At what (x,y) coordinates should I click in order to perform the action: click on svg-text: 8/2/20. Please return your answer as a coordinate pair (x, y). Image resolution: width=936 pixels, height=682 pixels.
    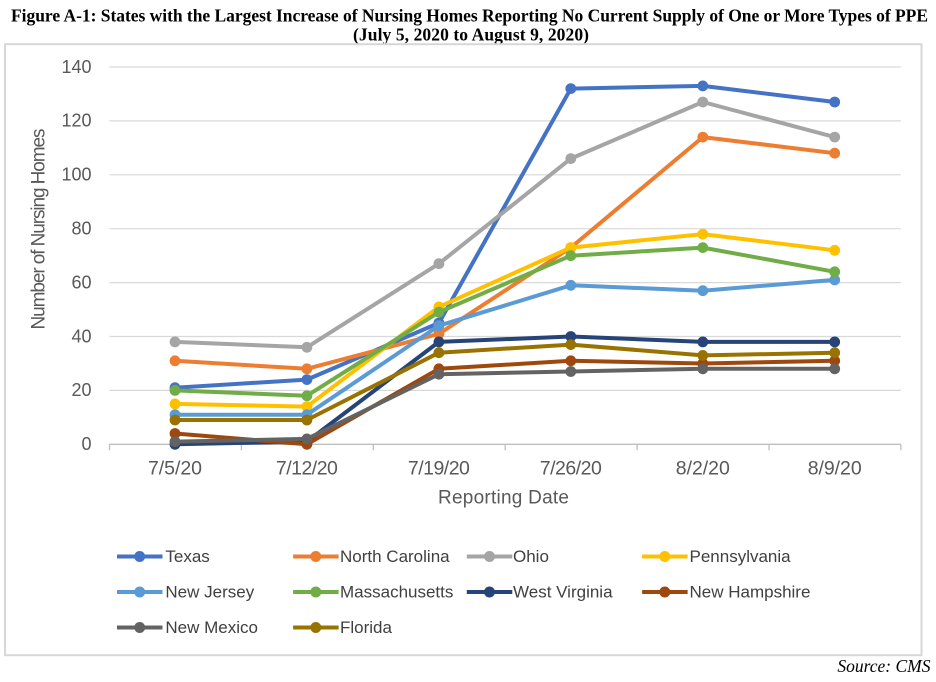
    Looking at the image, I should click on (703, 469).